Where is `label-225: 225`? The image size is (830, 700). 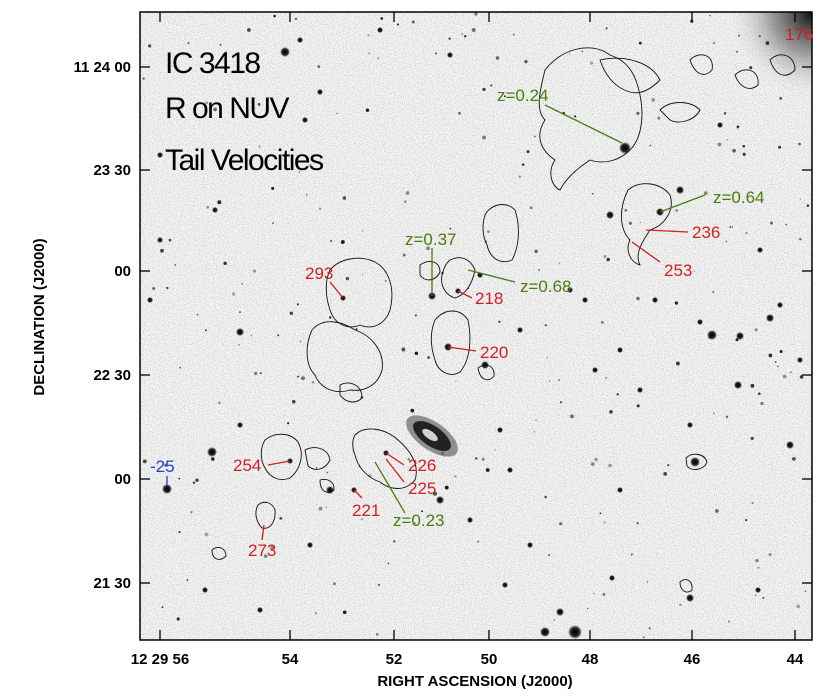
label-225: 225 is located at coordinates (422, 488).